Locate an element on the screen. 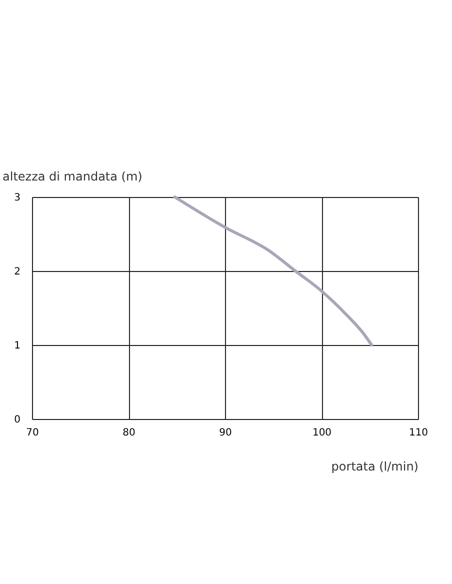  line-series is located at coordinates (273, 271).